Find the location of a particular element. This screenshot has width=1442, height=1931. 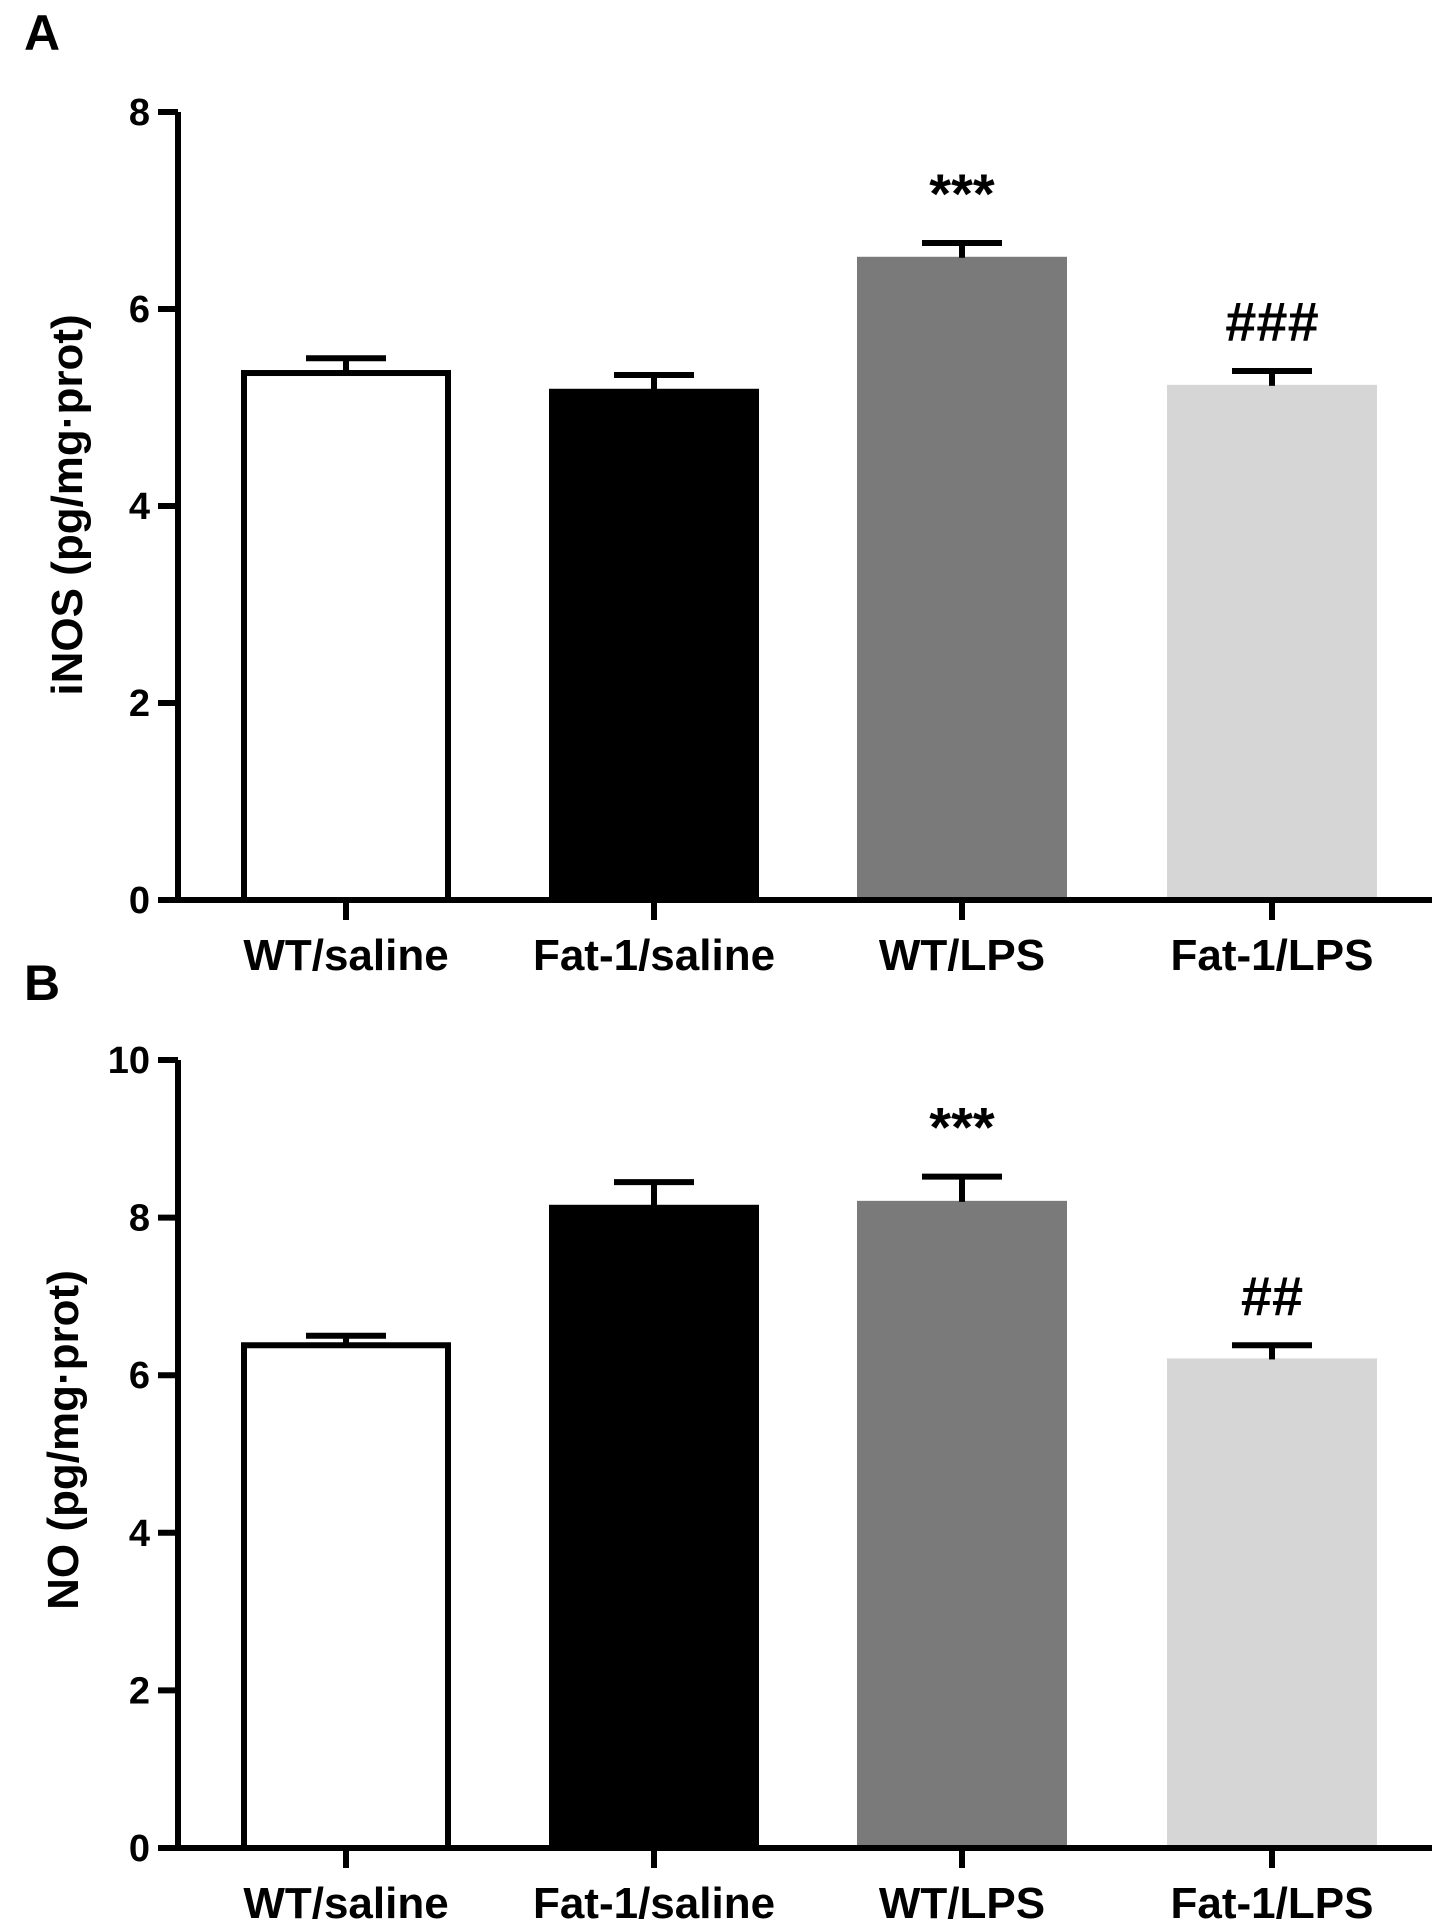

panel-b-y-tick-label-5: 10 is located at coordinates (129, 1061).